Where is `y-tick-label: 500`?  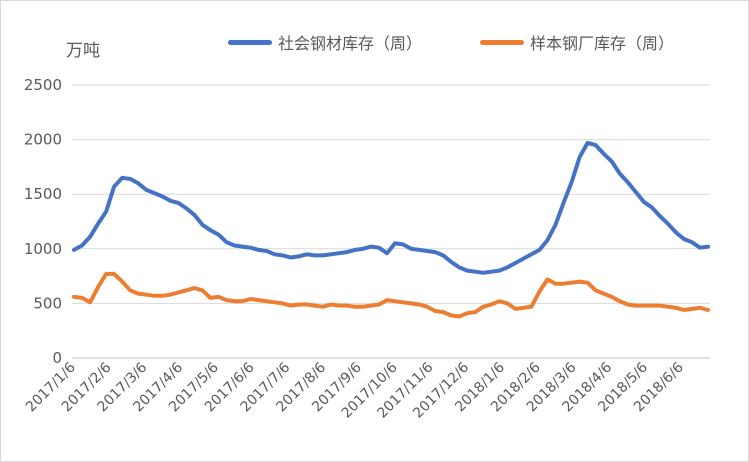
y-tick-label: 500 is located at coordinates (47, 303).